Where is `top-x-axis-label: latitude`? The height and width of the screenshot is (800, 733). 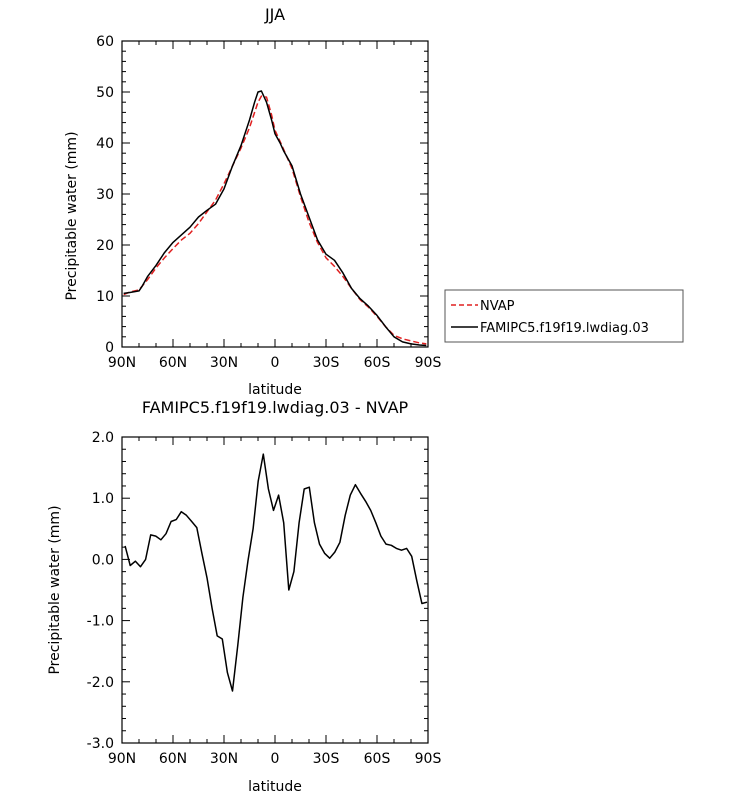
top-x-axis-label: latitude is located at coordinates (275, 390).